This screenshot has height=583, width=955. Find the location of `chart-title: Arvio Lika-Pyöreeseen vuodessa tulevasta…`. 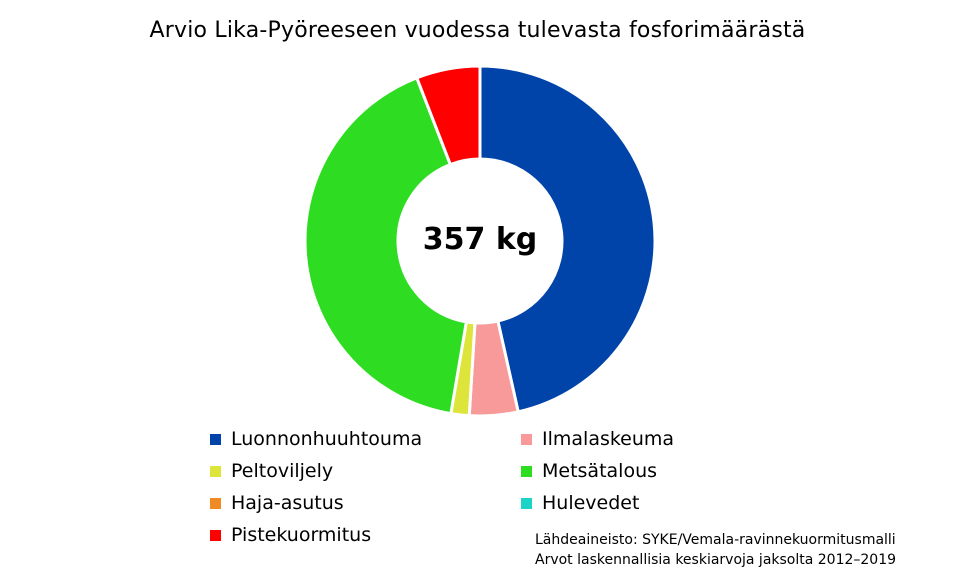

chart-title: Arvio Lika-Pyöreeseen vuodessa tulevasta… is located at coordinates (477, 30).